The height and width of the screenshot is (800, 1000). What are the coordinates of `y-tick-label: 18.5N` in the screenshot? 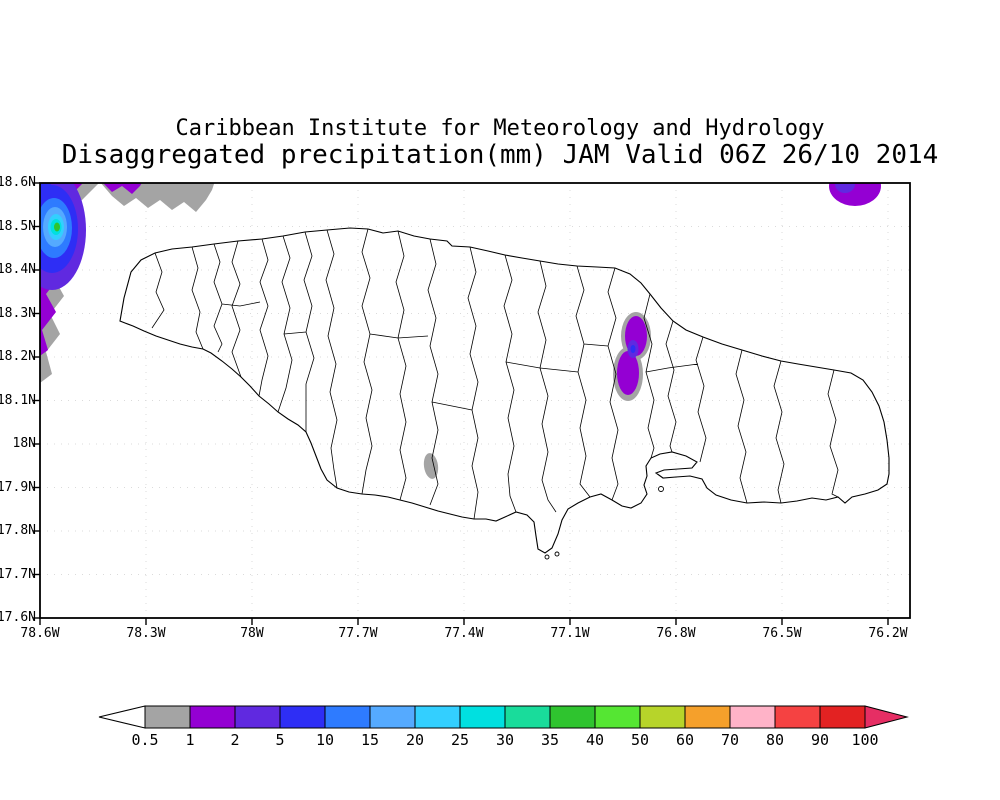 It's located at (18, 226).